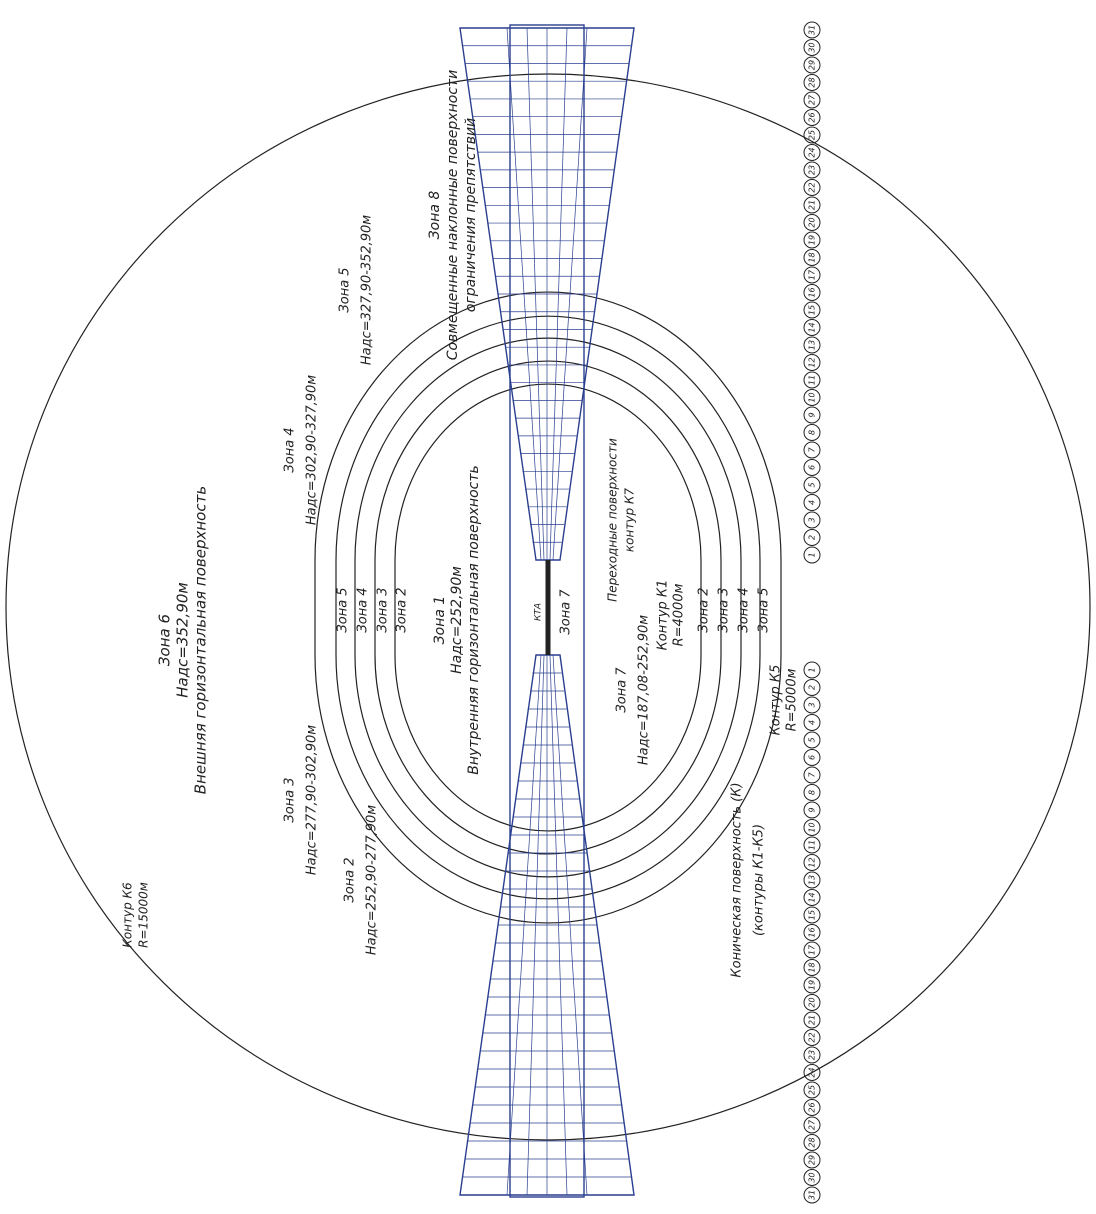 This screenshot has width=1096, height=1214. I want to click on zone-label: Надс=187,08-252,90м, so click(644, 690).